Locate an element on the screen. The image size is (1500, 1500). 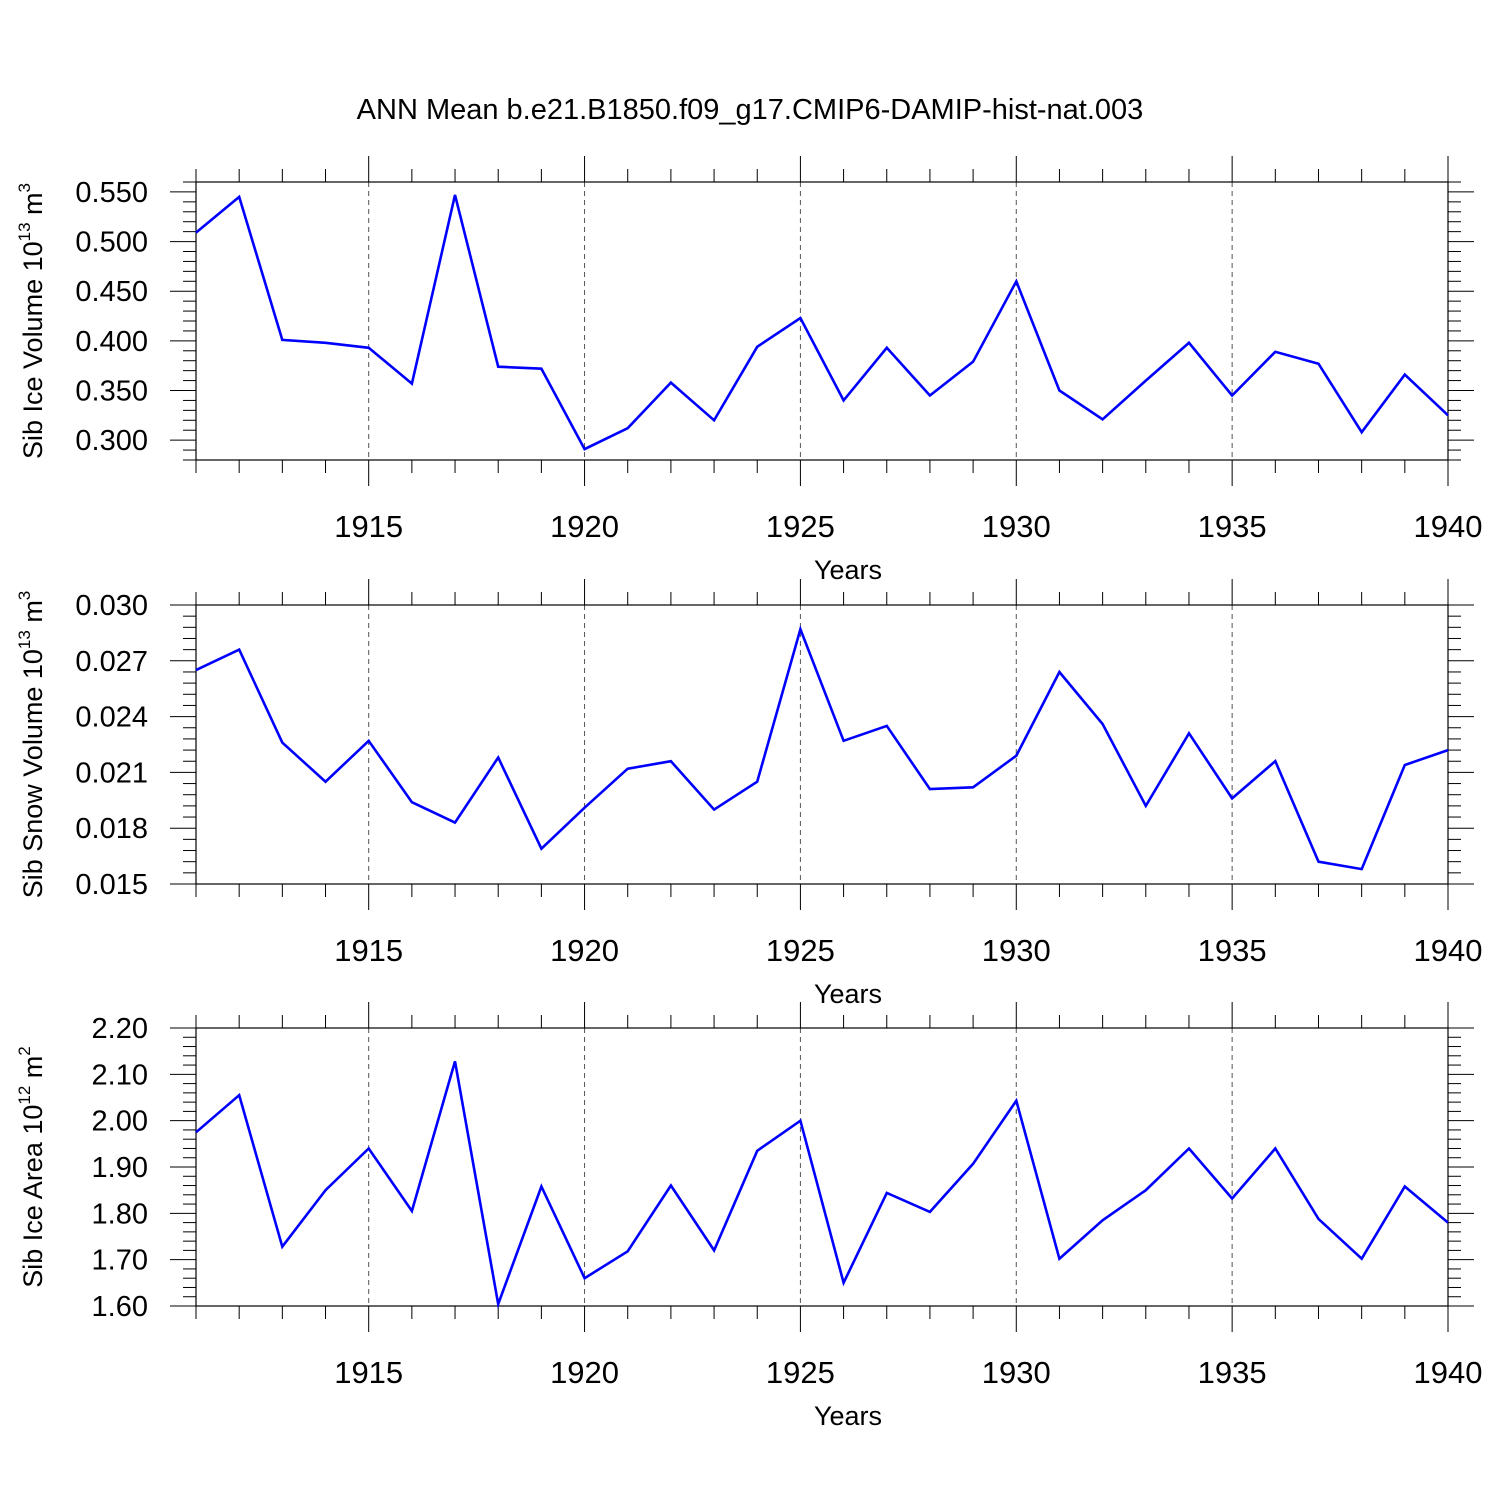
y-axis-label: Sib Ice Volume 1013 m3 is located at coordinates (31, 321).